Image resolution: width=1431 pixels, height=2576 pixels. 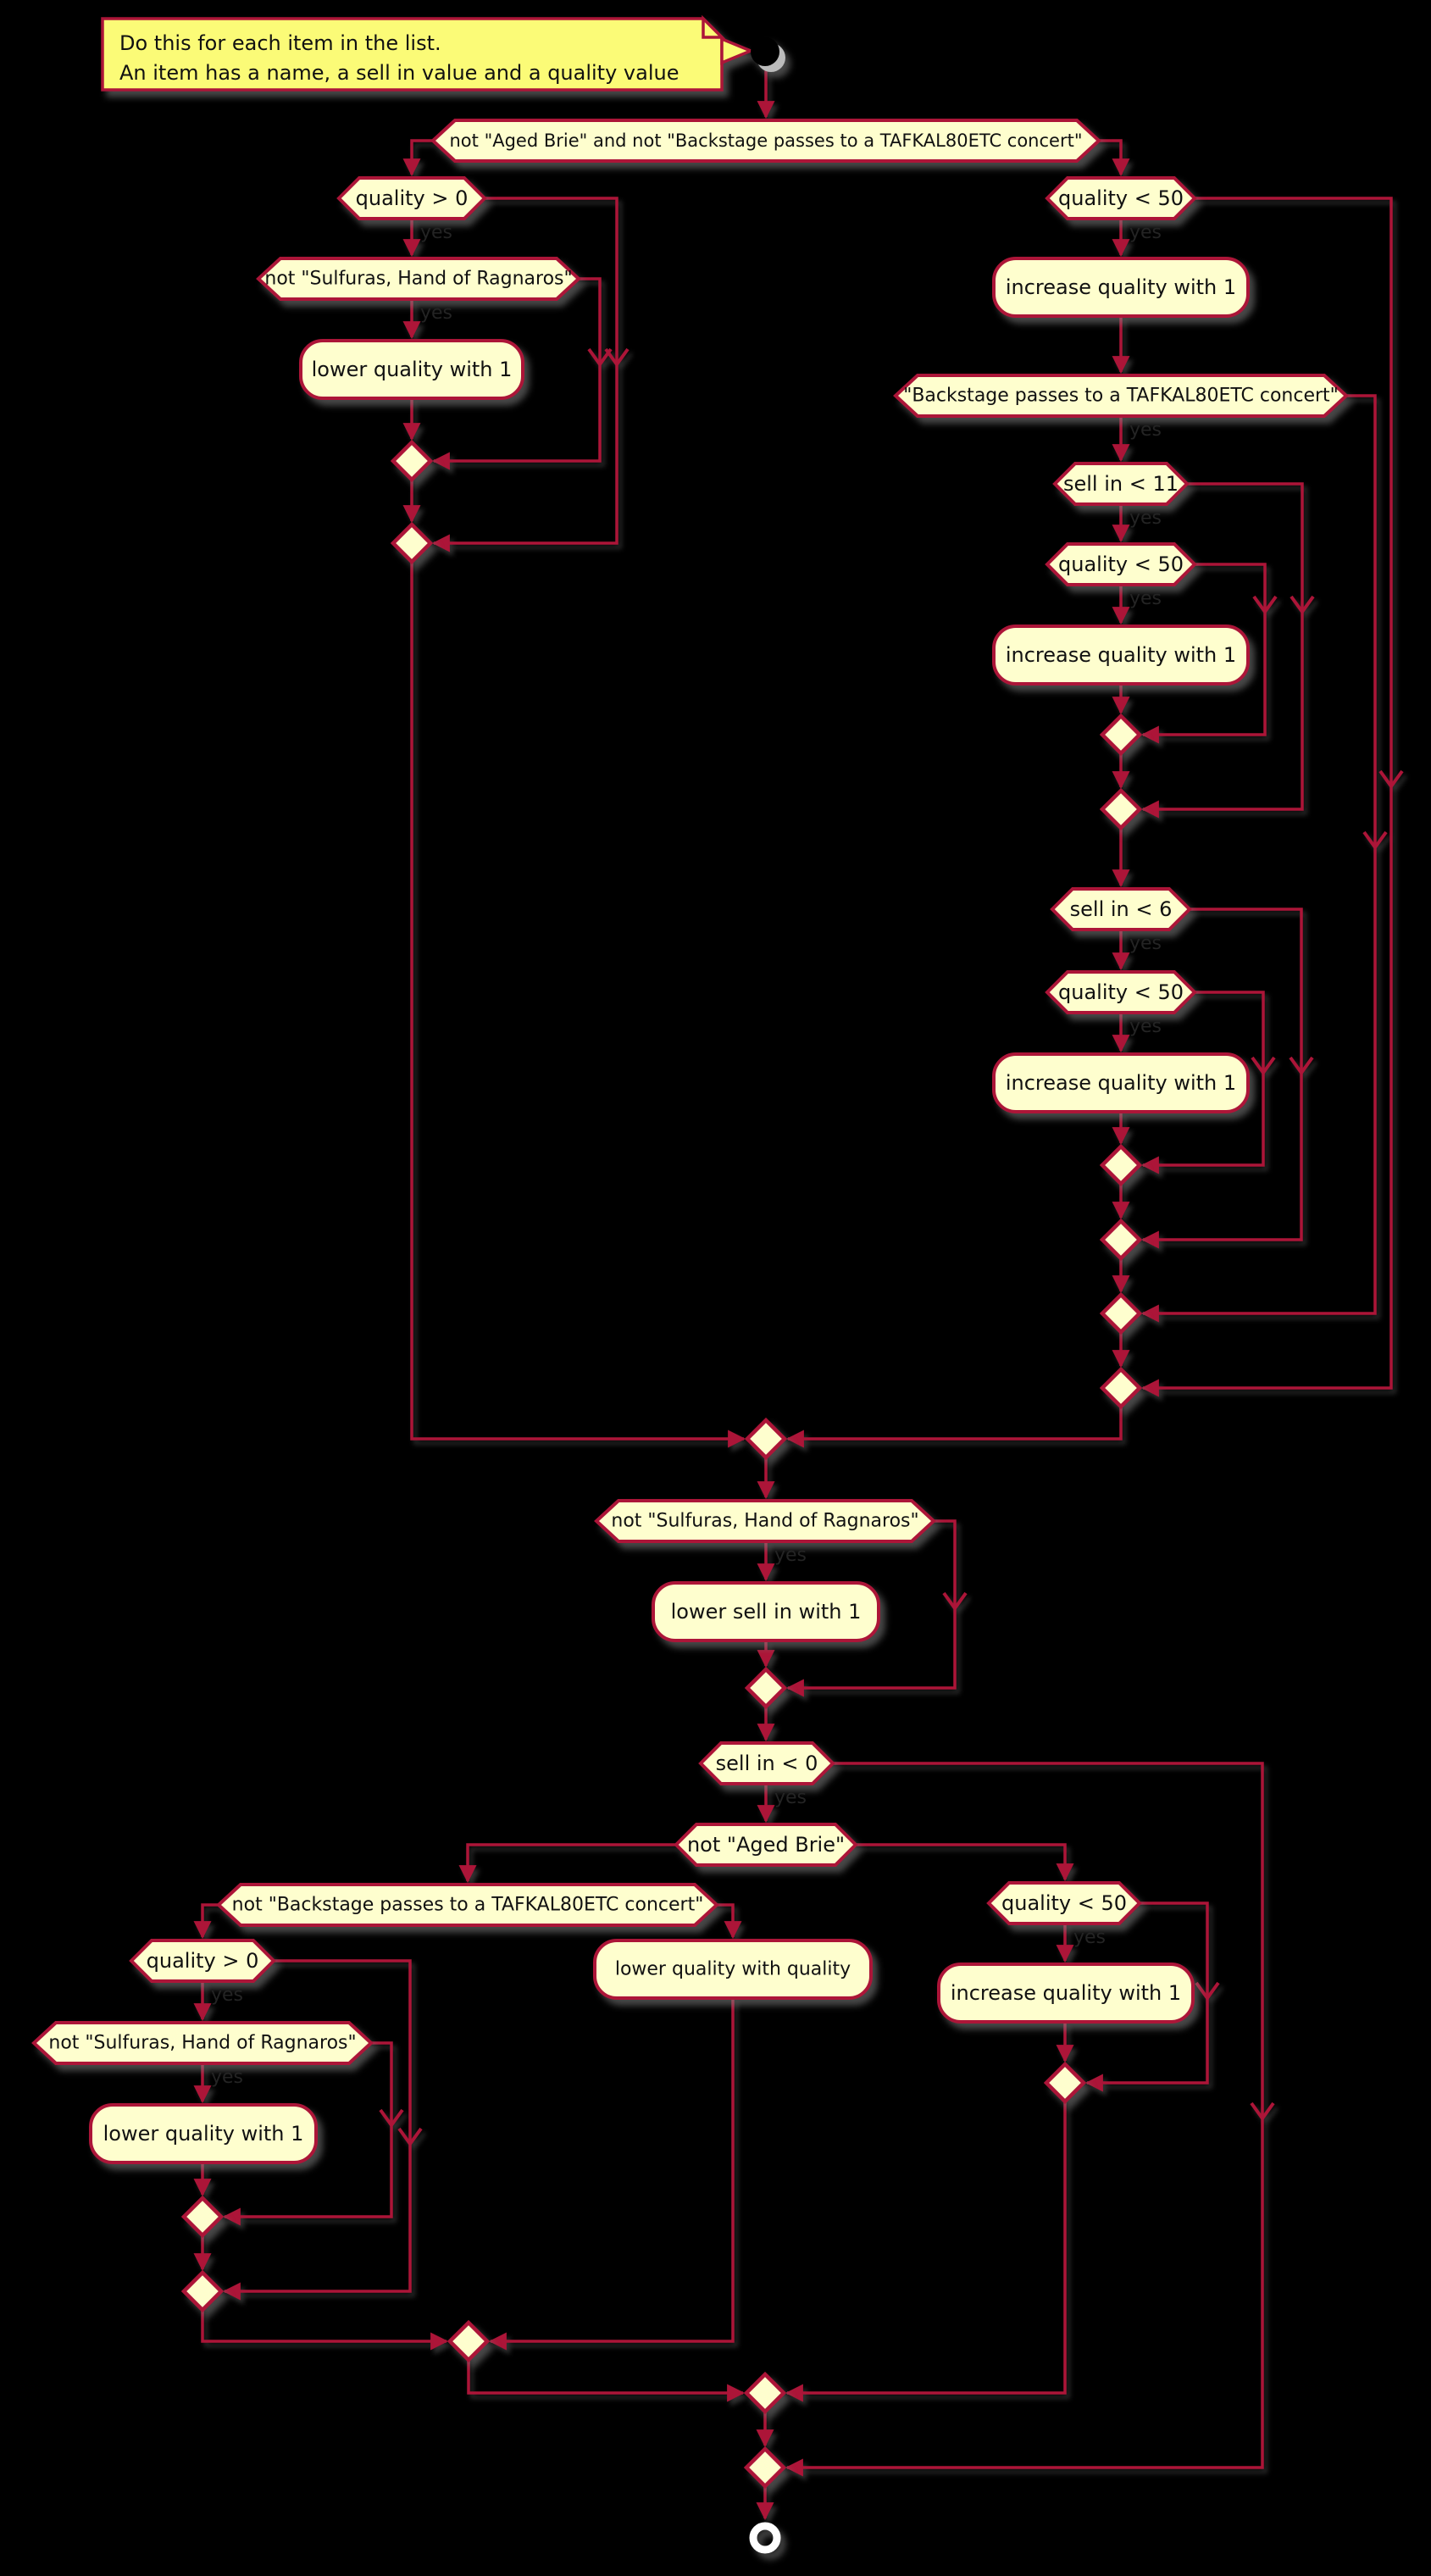 I want to click on note-line-1: Do this for each item in the list., so click(x=280, y=43).